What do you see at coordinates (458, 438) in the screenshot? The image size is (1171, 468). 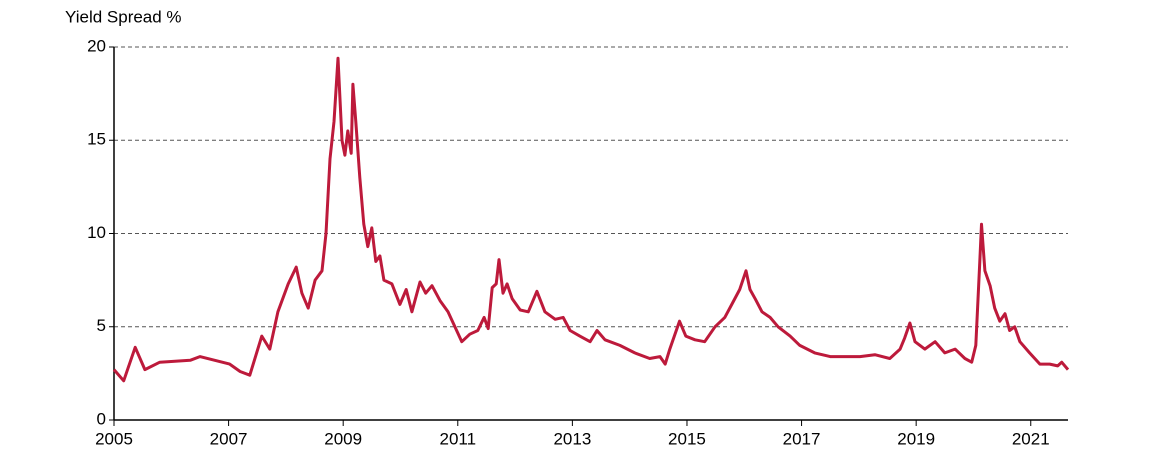 I see `x-tick-label: 2011` at bounding box center [458, 438].